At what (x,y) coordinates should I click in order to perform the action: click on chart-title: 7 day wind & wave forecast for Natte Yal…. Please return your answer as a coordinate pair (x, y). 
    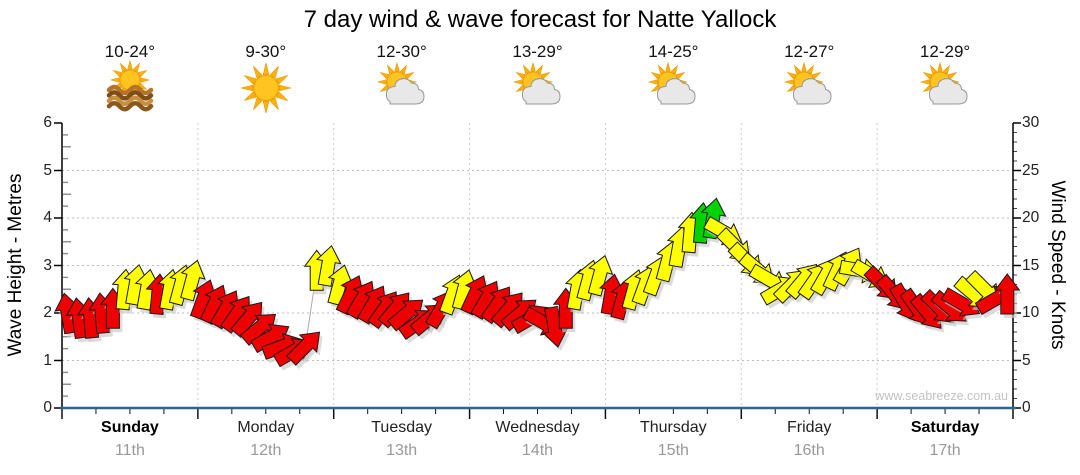
    Looking at the image, I should click on (540, 19).